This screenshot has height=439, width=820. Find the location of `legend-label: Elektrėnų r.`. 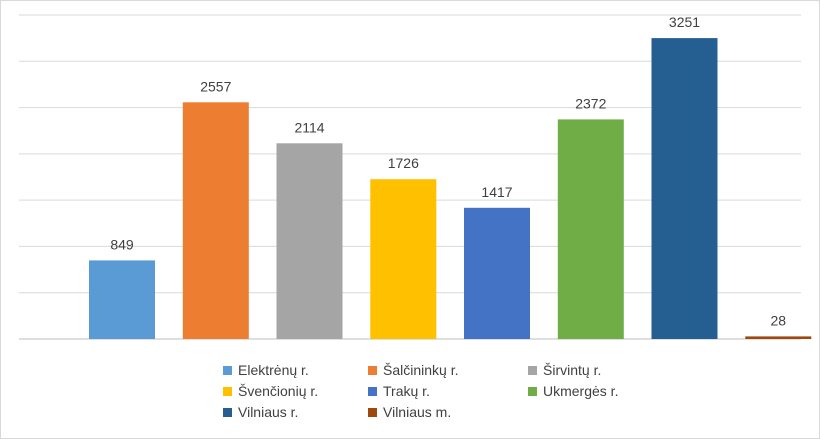

legend-label: Elektrėnų r. is located at coordinates (273, 370).